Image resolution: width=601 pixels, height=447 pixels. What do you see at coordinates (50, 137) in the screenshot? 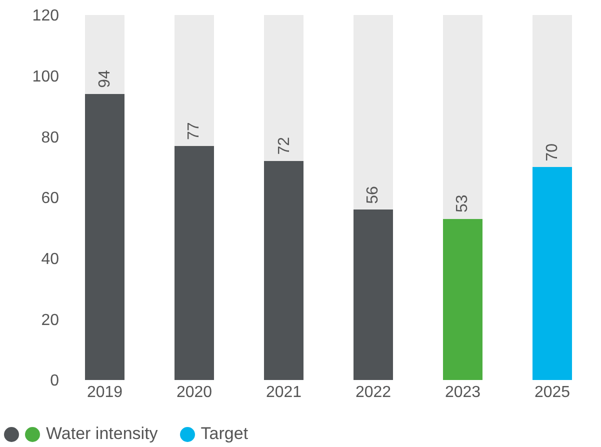
I see `y-tick-label: 80` at bounding box center [50, 137].